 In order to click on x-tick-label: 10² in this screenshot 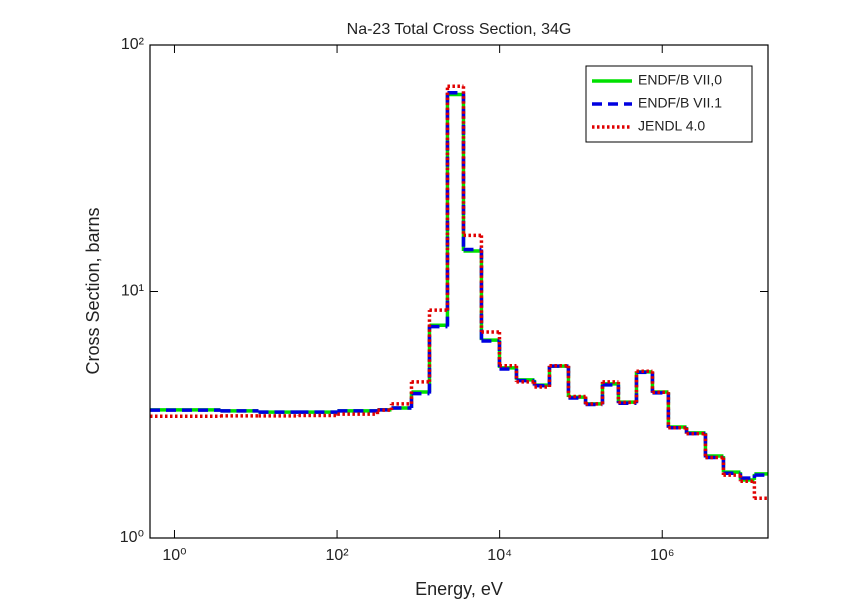, I will do `click(337, 555)`.